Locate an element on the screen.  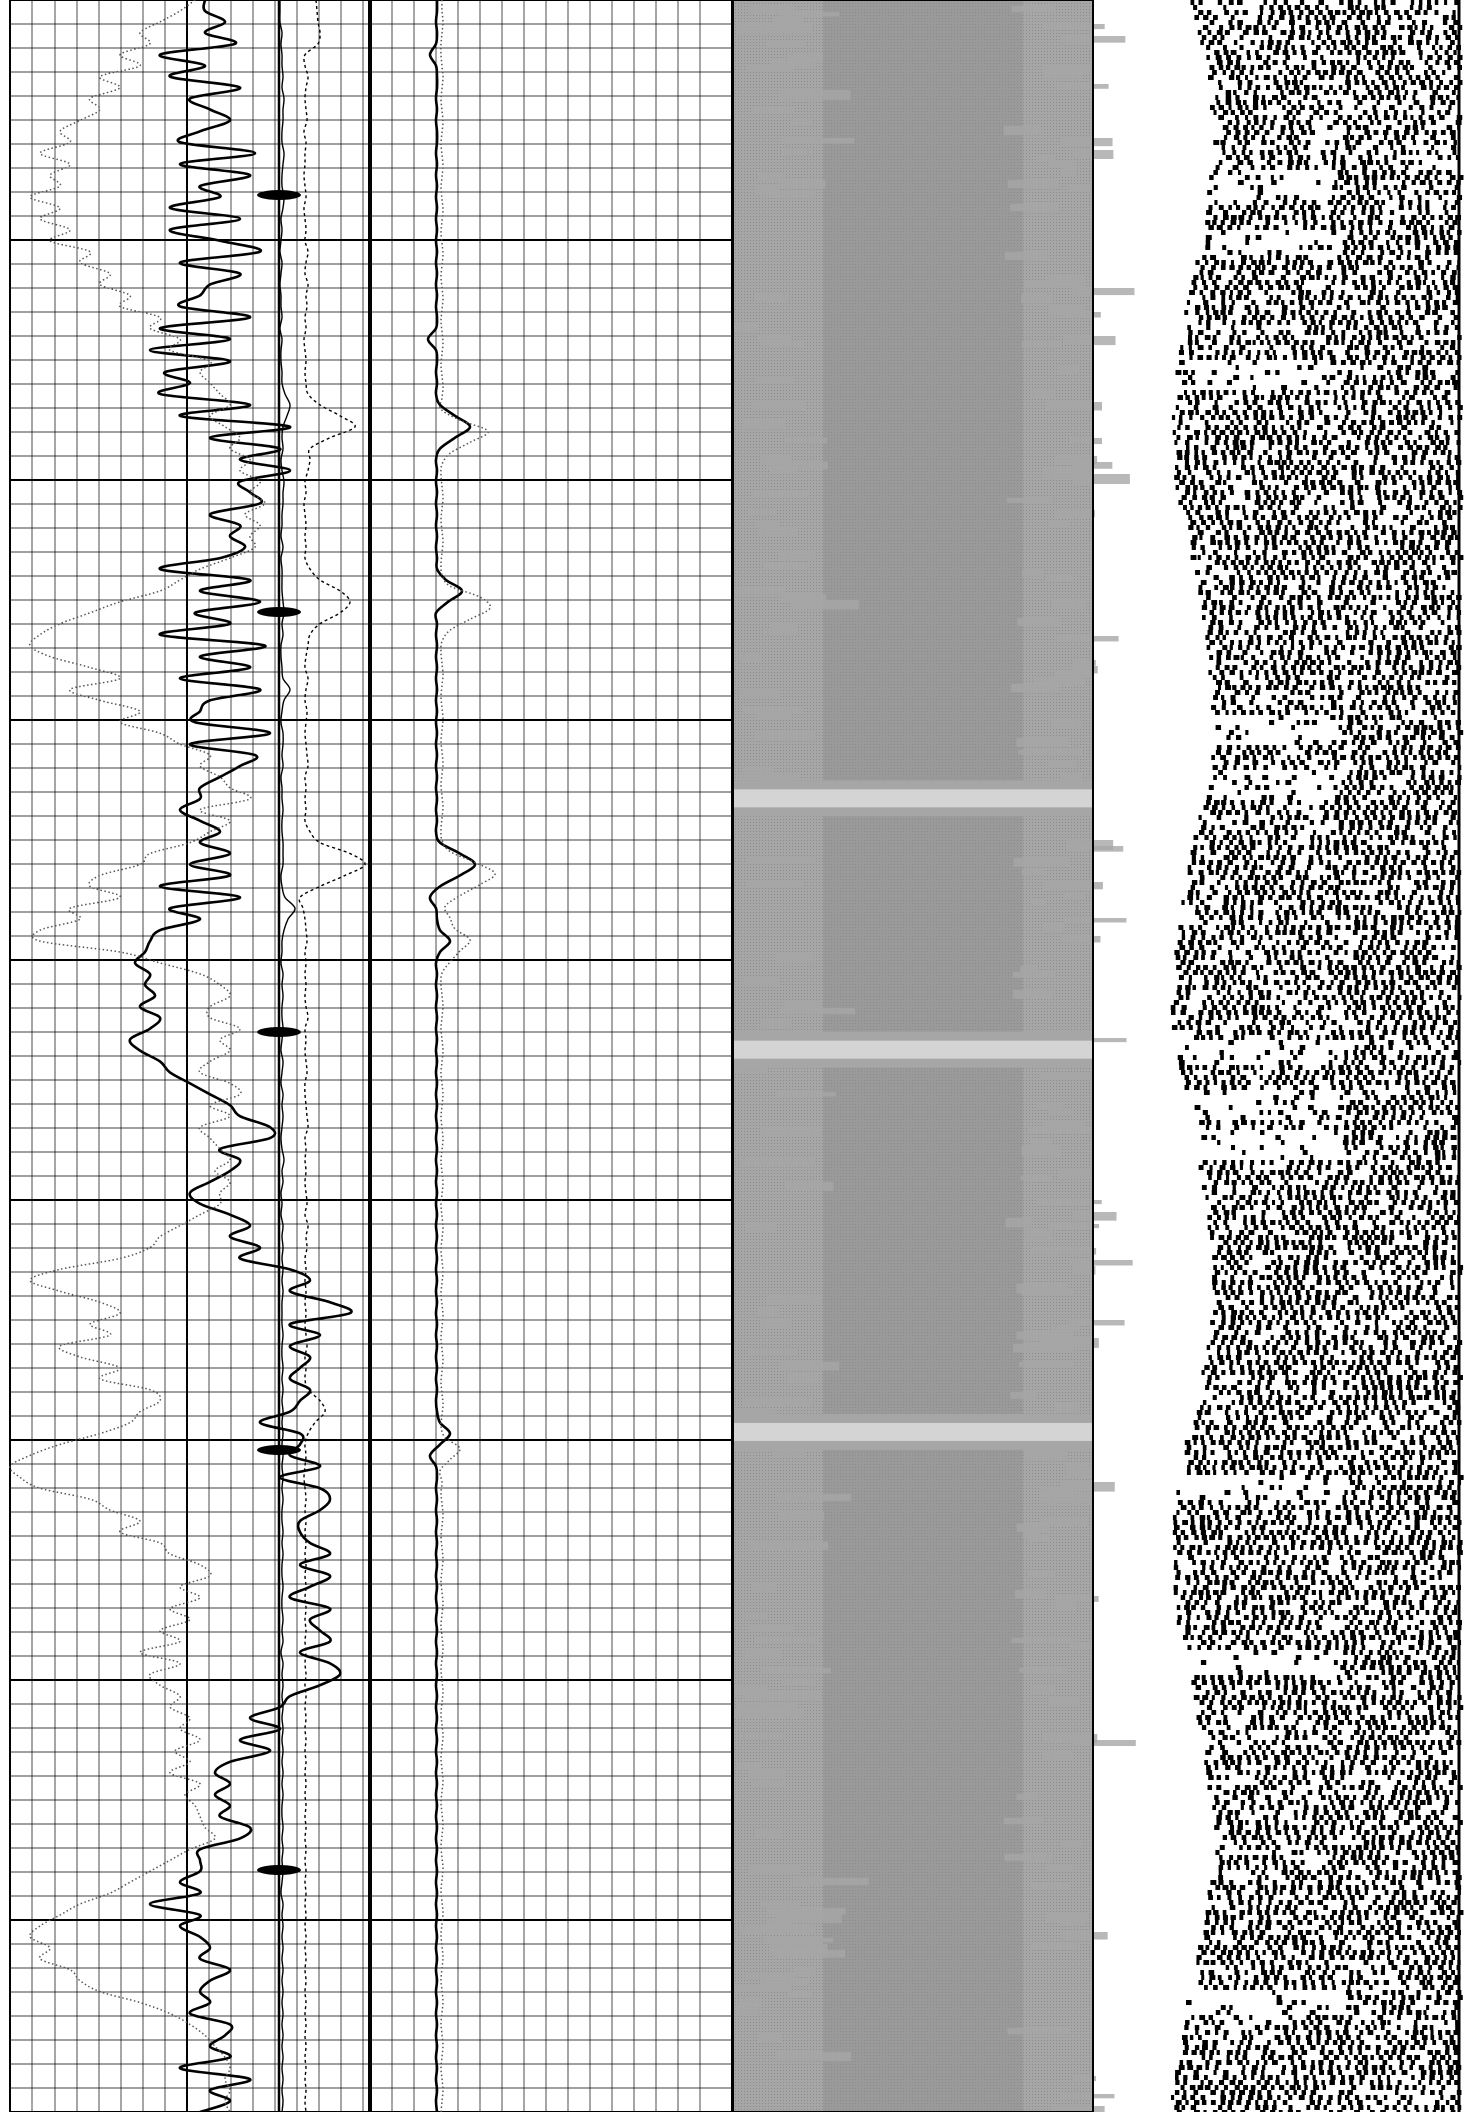
bright-band is located at coordinates (913, 1049).